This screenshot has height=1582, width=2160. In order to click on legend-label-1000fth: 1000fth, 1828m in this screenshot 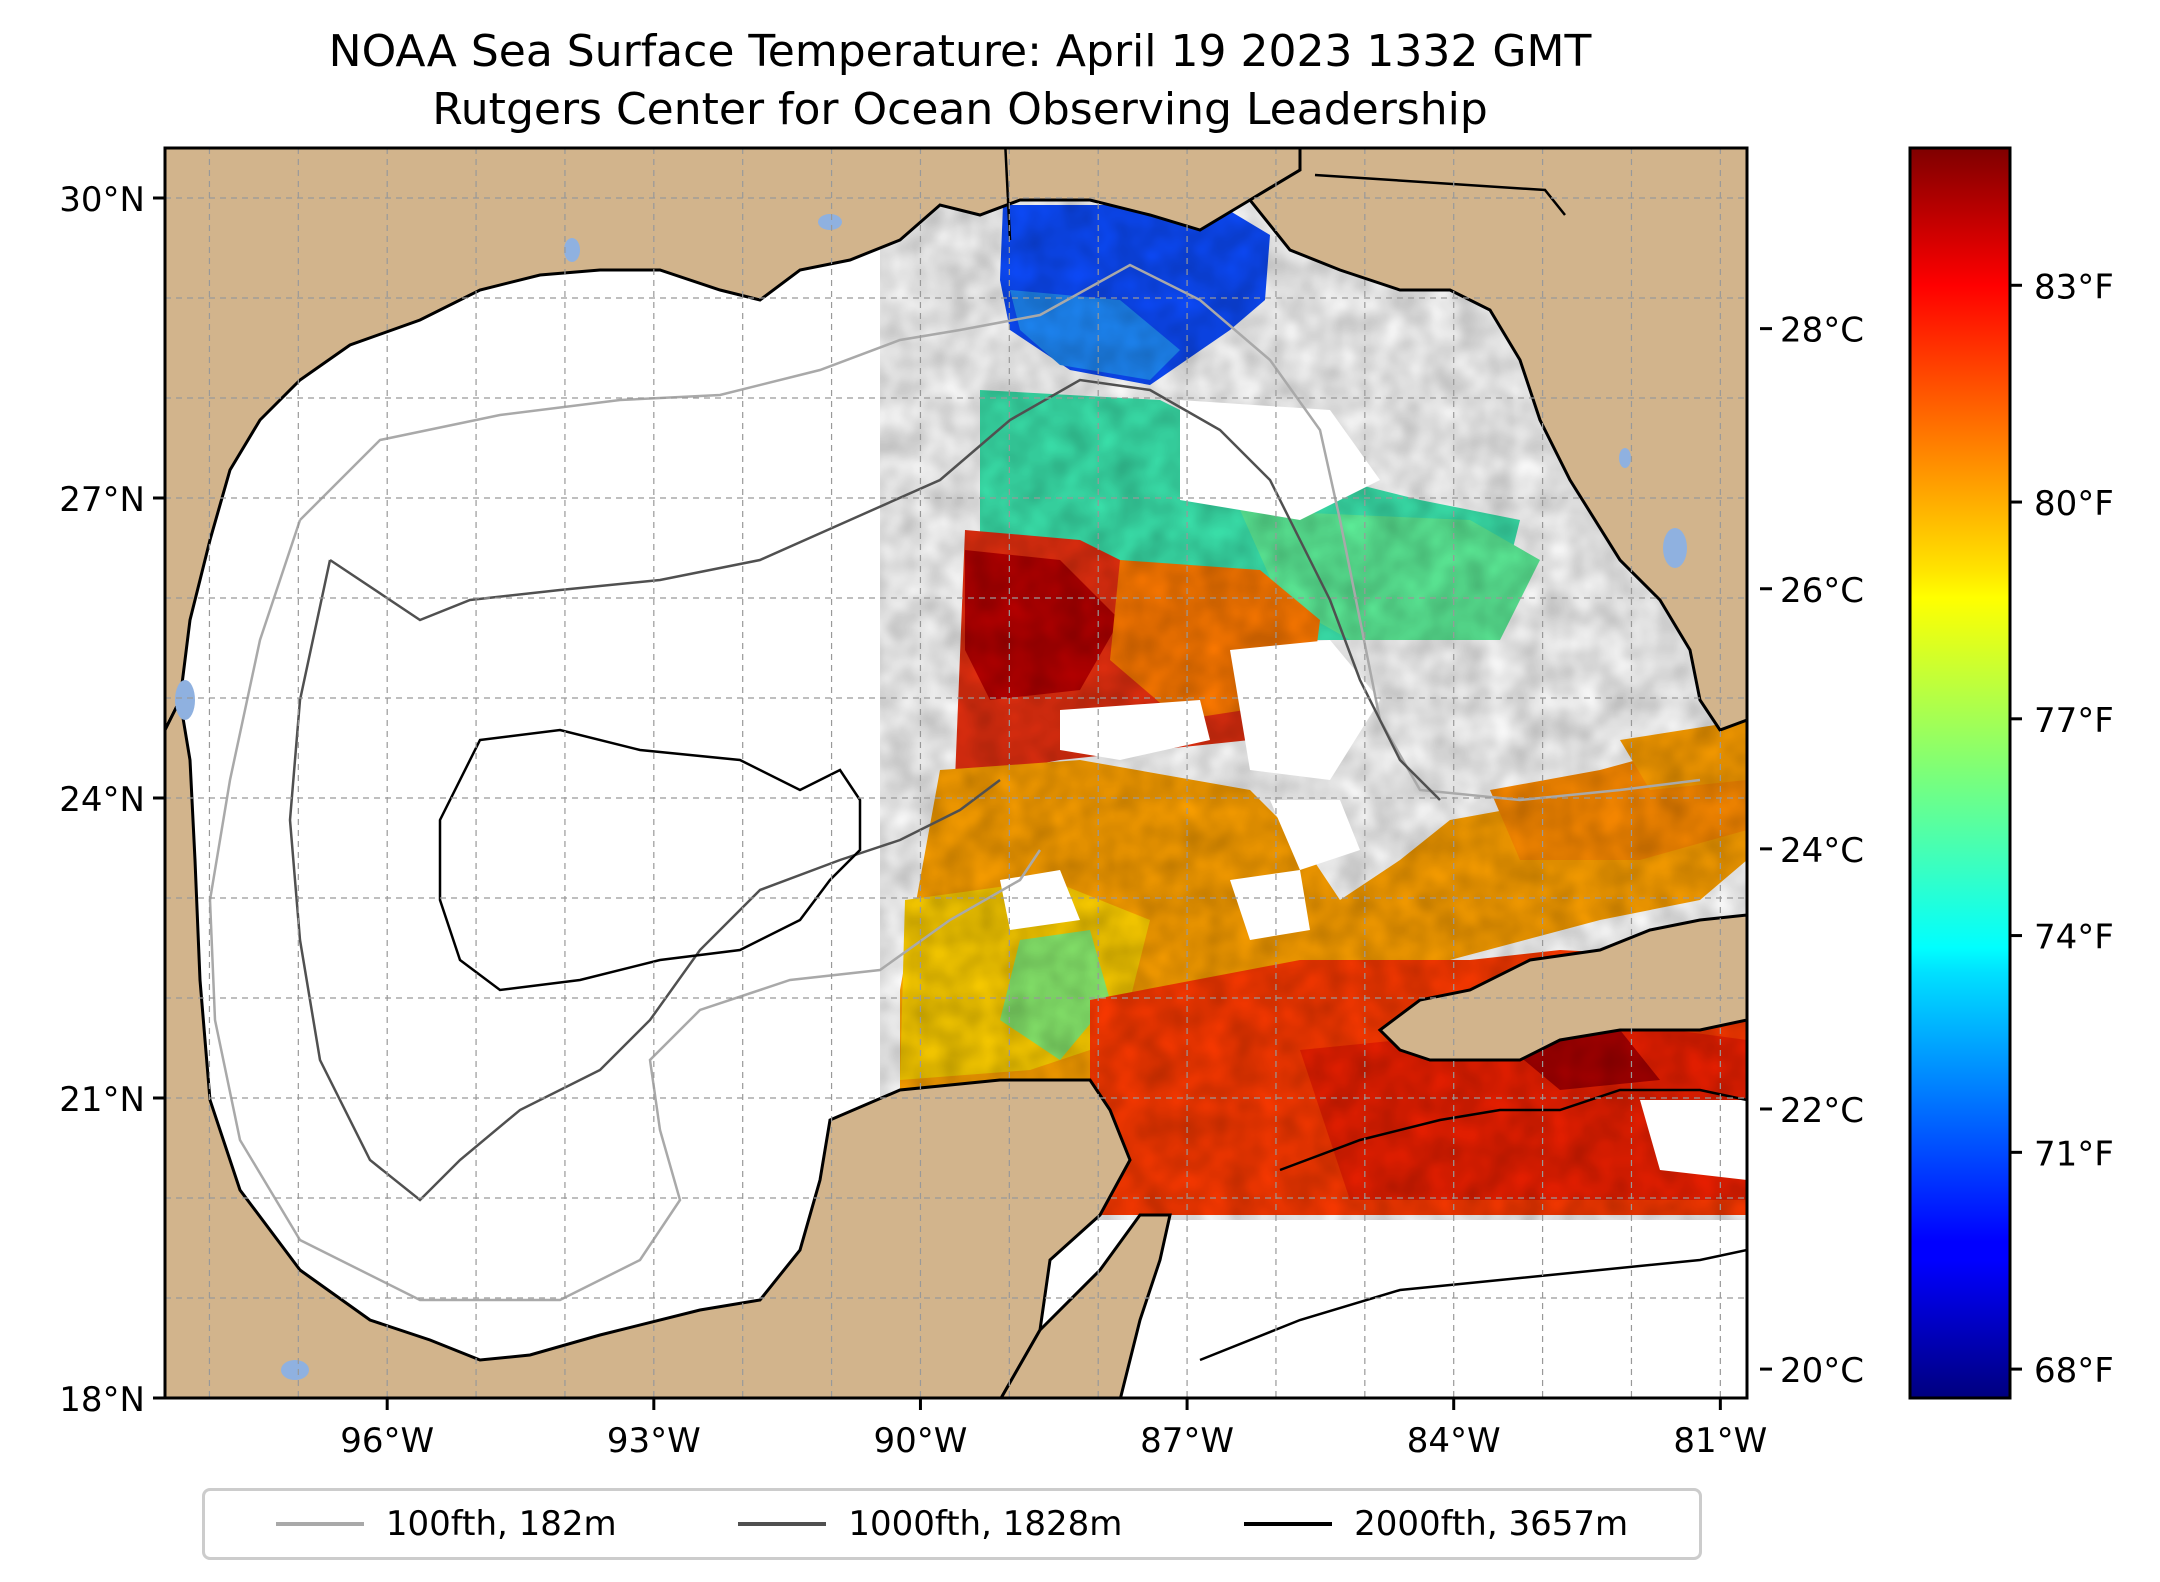, I will do `click(985, 1524)`.